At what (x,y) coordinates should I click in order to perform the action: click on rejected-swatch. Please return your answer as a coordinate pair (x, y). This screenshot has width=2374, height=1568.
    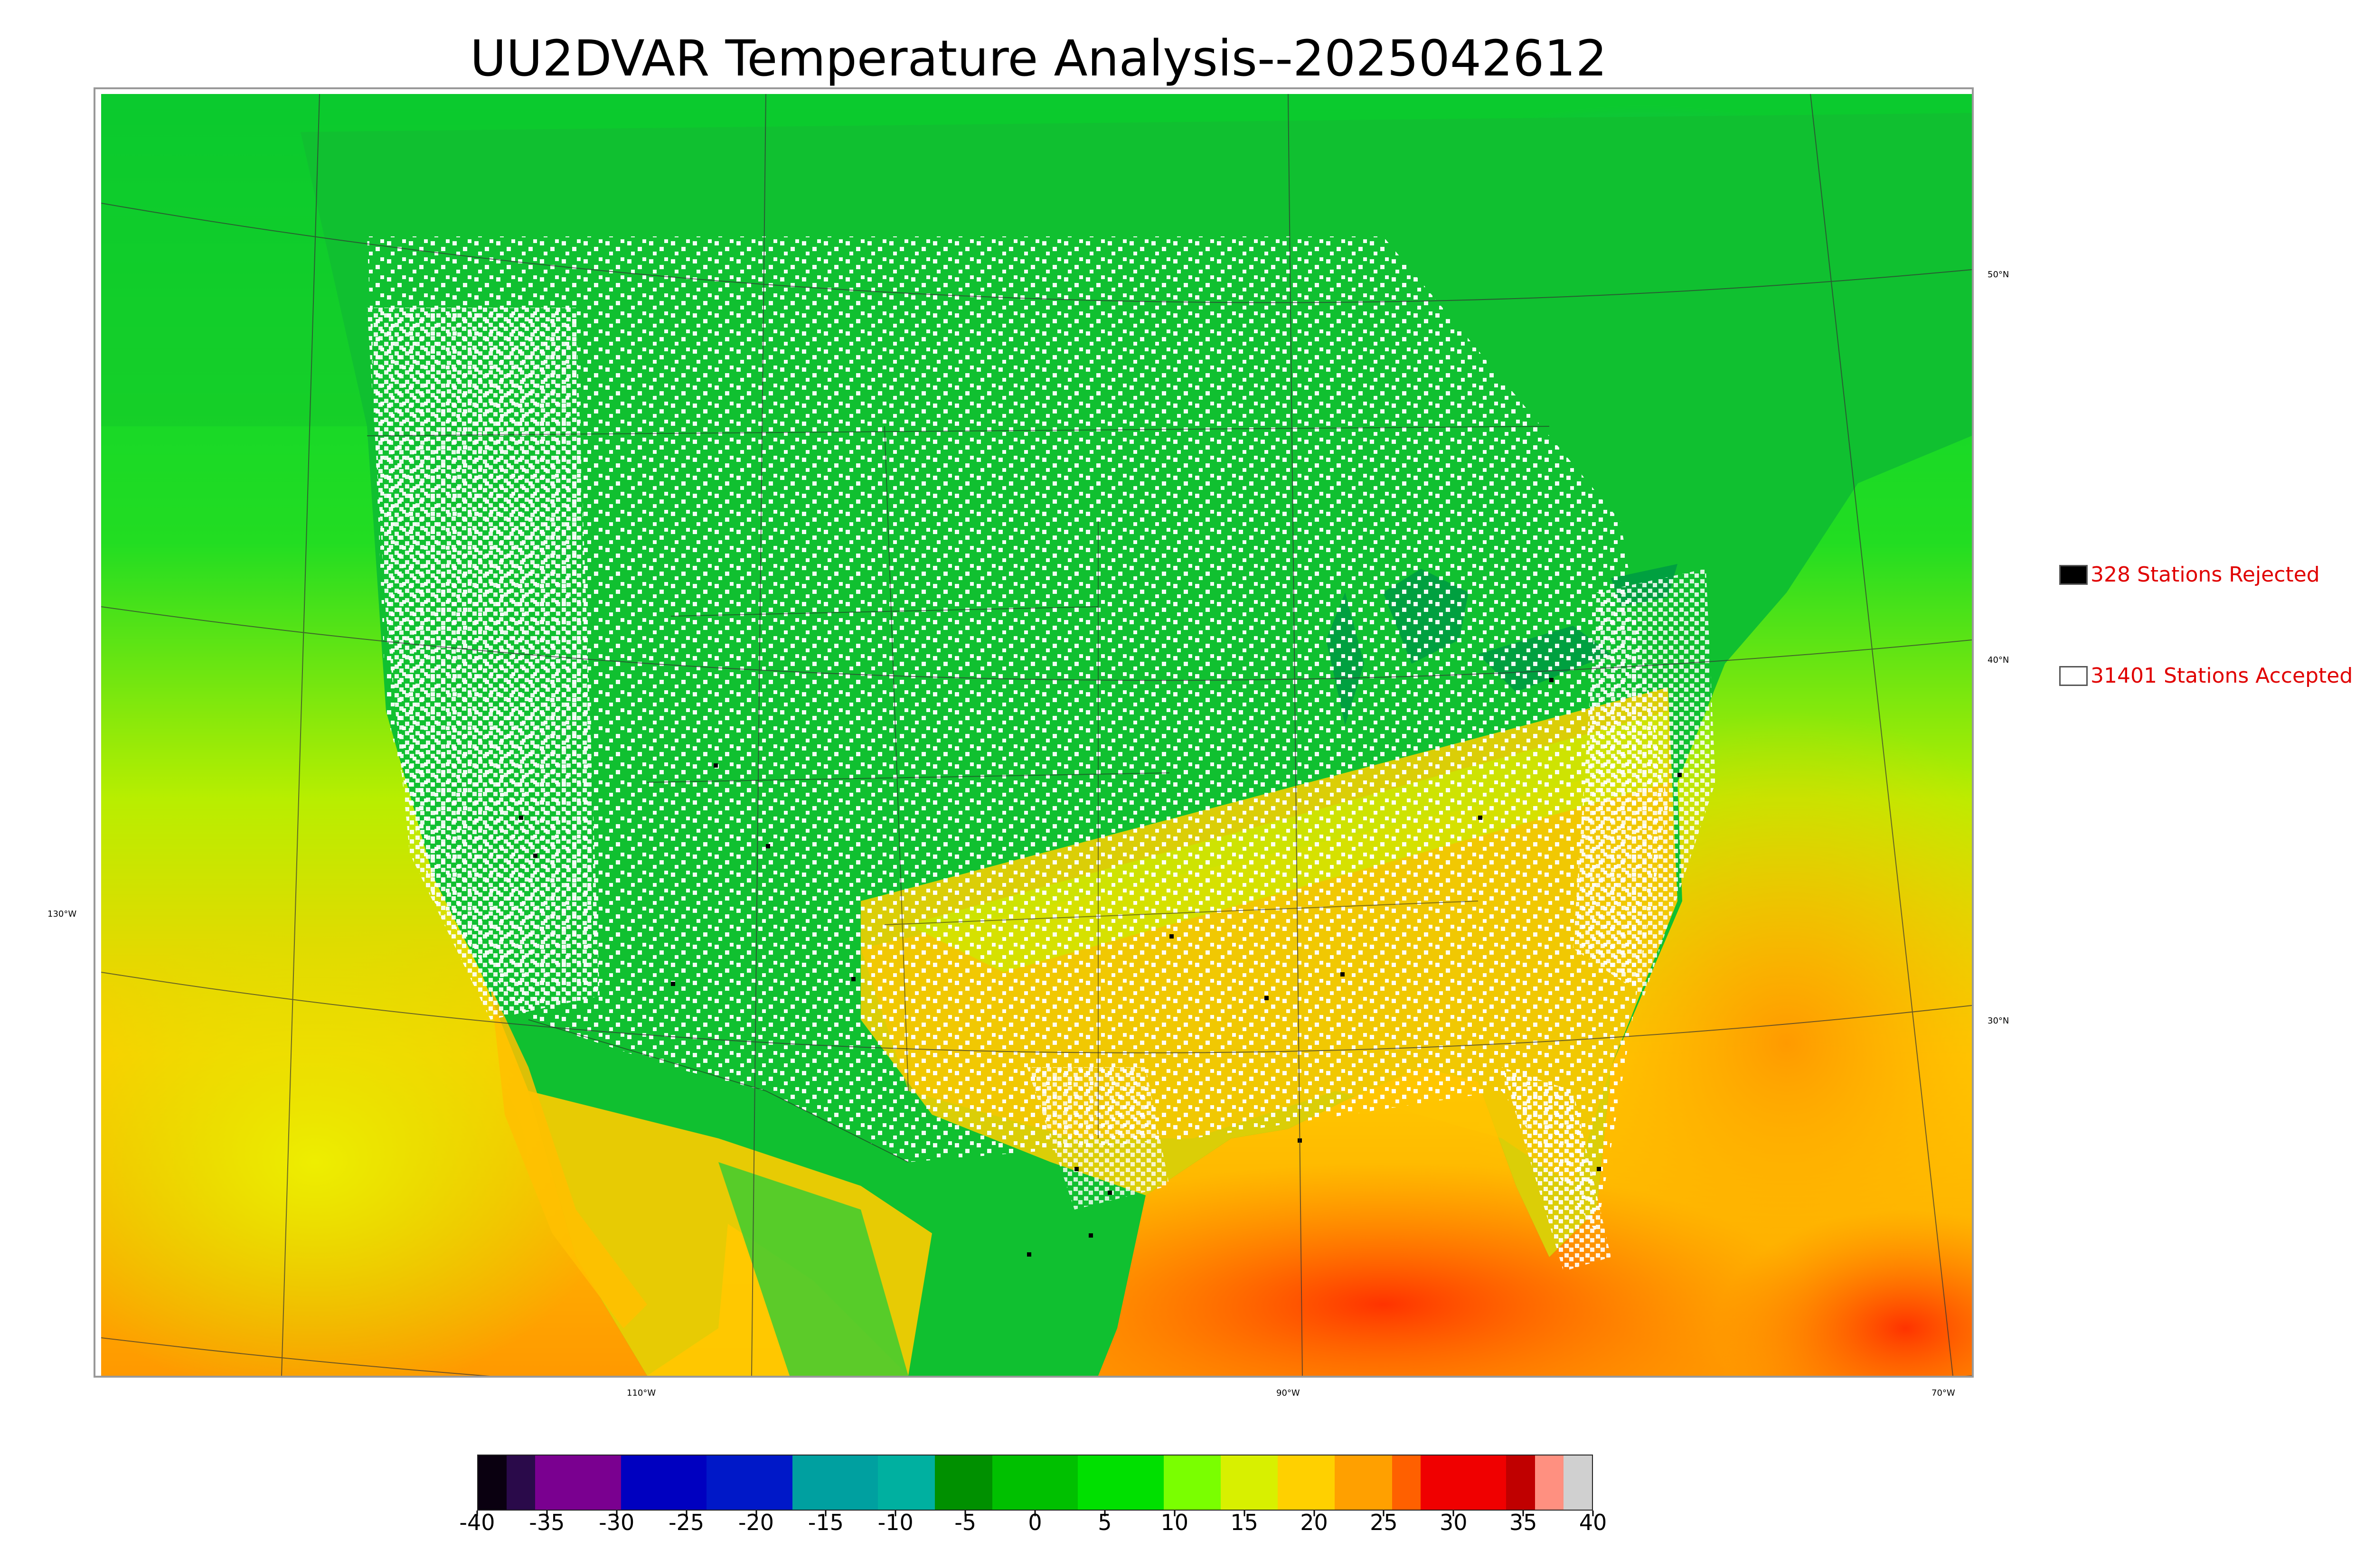
    Looking at the image, I should click on (2073, 575).